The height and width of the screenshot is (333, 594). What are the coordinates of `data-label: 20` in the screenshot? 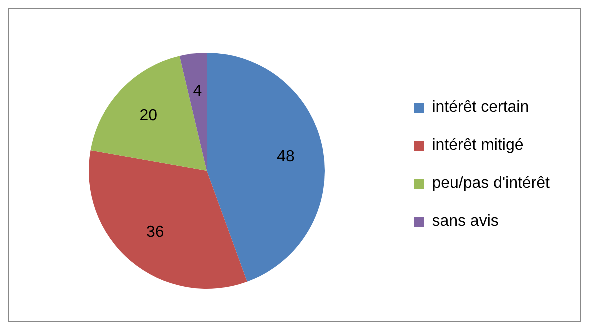 It's located at (149, 115).